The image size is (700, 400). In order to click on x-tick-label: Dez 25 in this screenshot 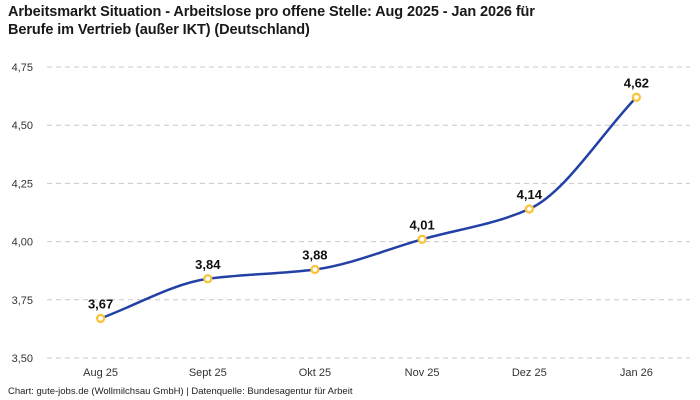, I will do `click(529, 373)`.